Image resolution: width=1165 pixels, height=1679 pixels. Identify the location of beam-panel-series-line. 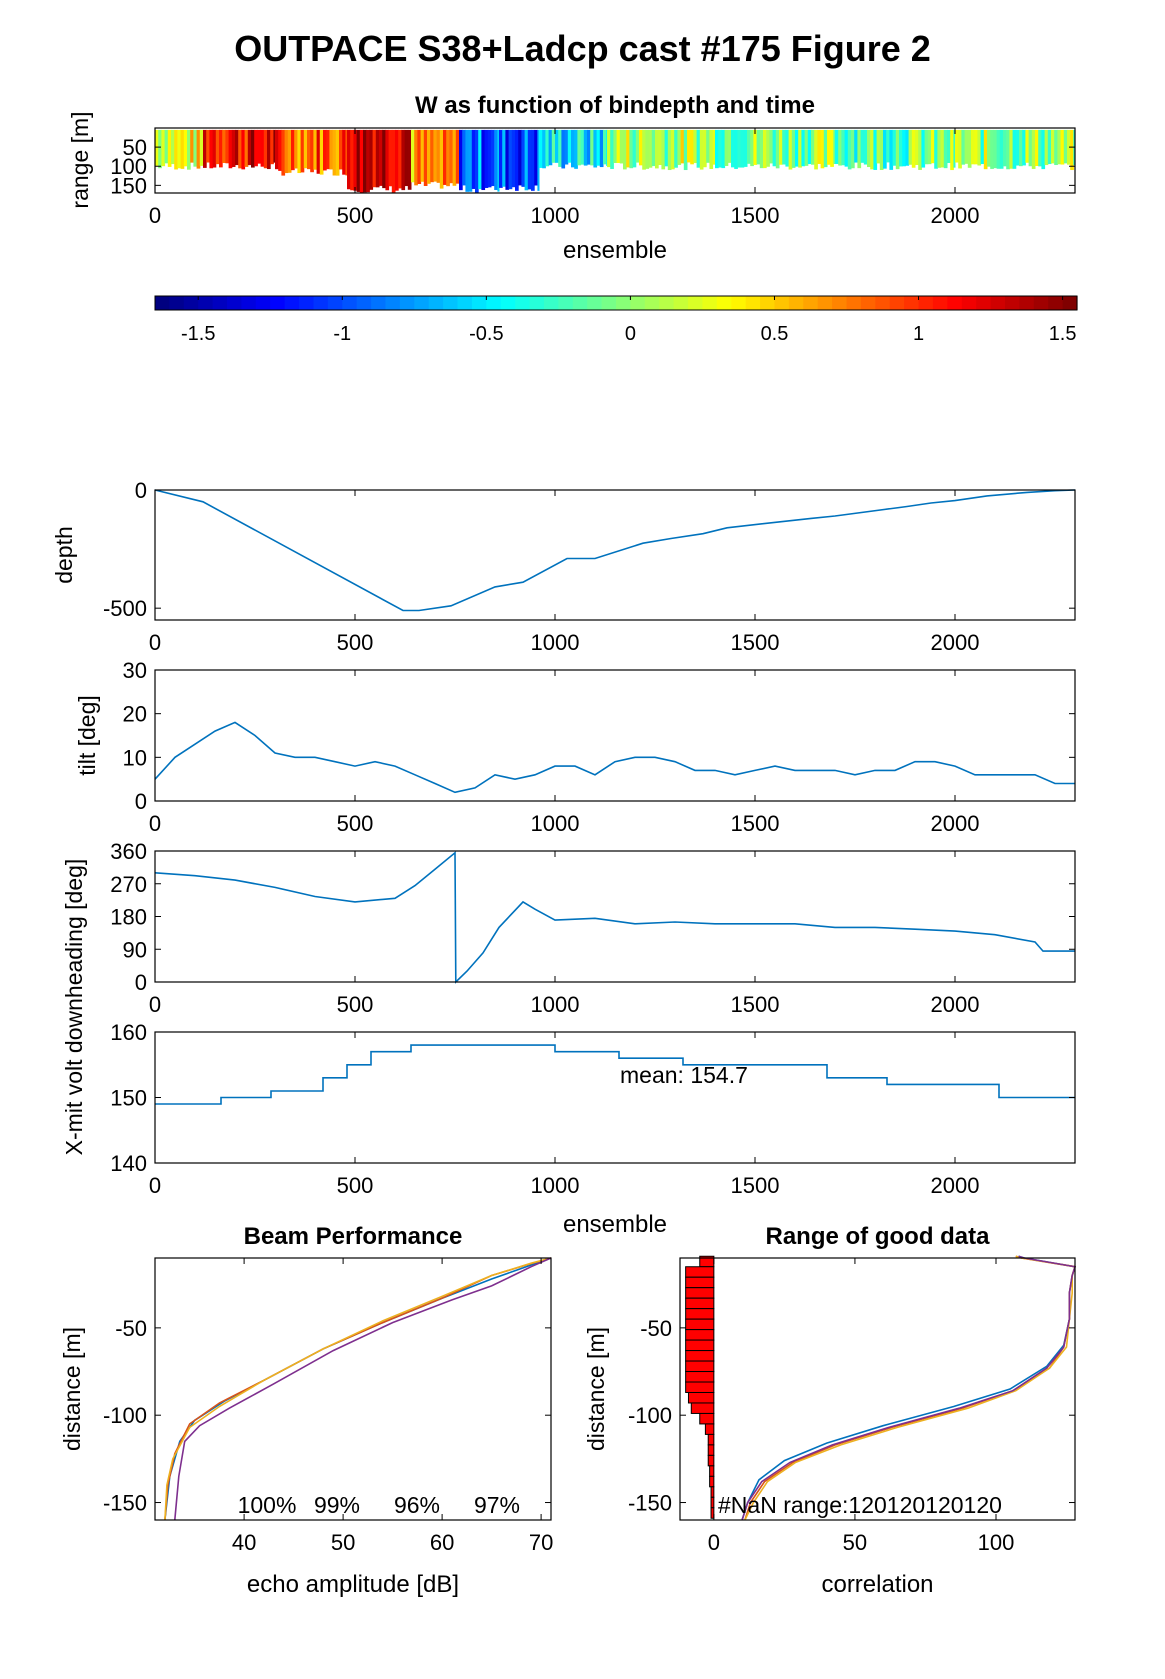
(363, 1389).